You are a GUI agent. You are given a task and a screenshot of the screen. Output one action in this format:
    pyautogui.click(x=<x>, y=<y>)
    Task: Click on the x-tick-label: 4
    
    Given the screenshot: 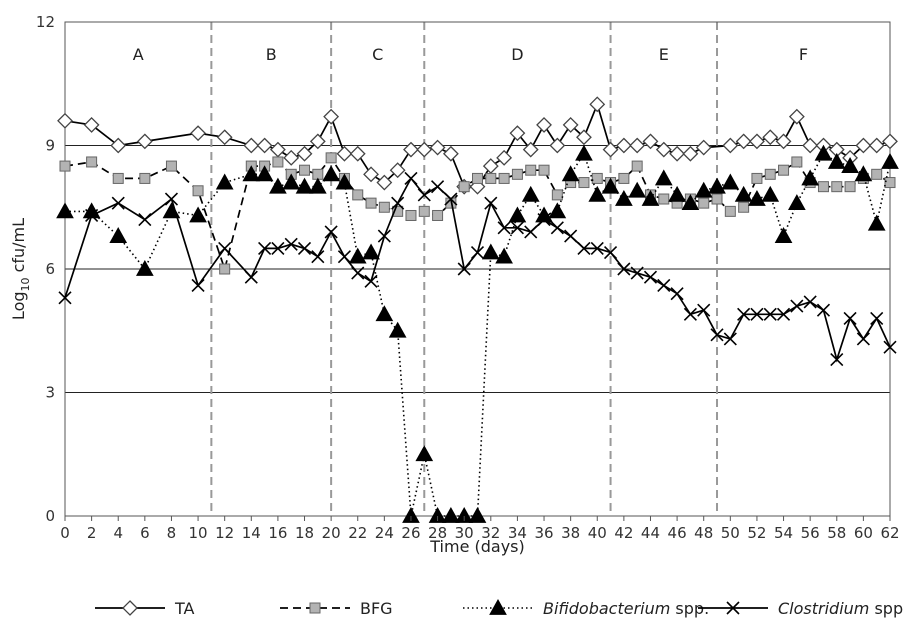 What is the action you would take?
    pyautogui.click(x=118, y=533)
    